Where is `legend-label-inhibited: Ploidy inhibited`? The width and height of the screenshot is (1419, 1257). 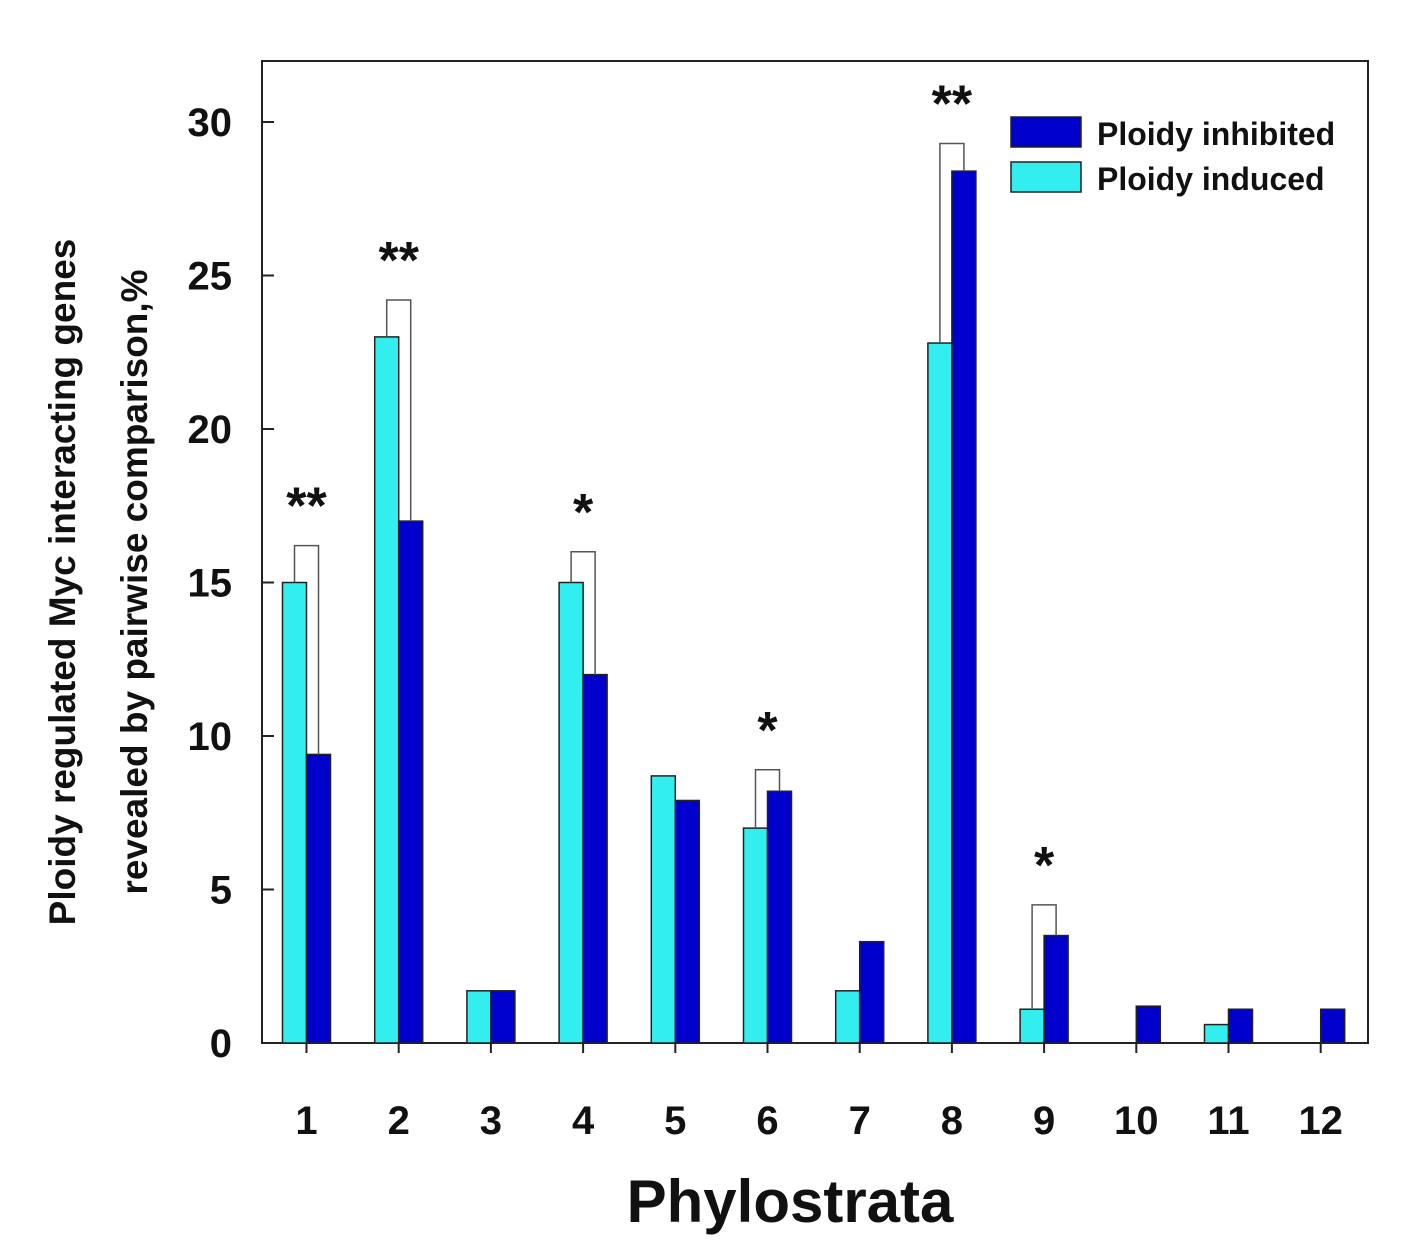 legend-label-inhibited: Ploidy inhibited is located at coordinates (1216, 134).